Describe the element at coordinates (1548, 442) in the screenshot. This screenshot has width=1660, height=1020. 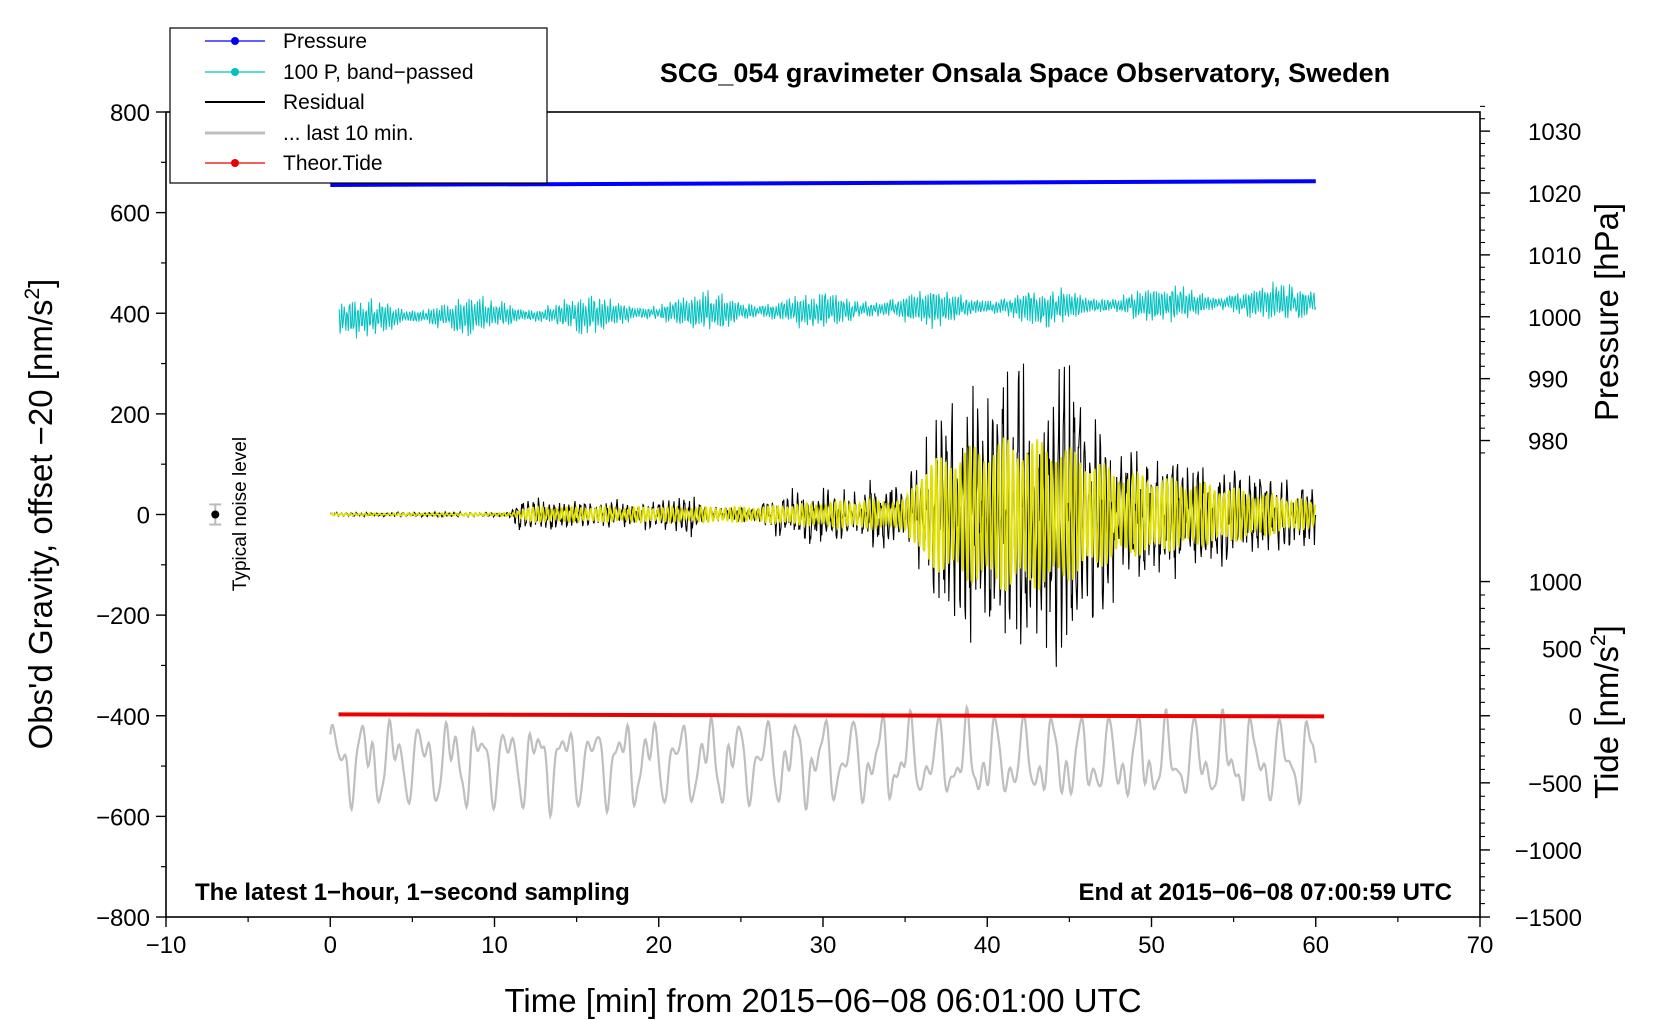
I see `pressure-tick-label: 980` at that location.